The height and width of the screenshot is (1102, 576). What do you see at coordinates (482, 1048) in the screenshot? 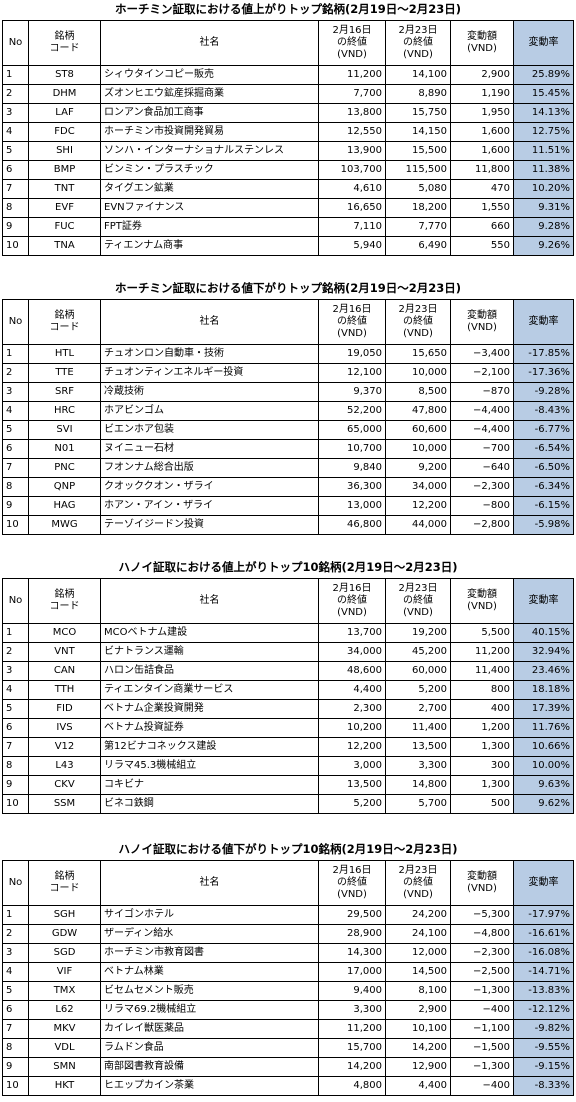
I see `table-cell: −1,500` at bounding box center [482, 1048].